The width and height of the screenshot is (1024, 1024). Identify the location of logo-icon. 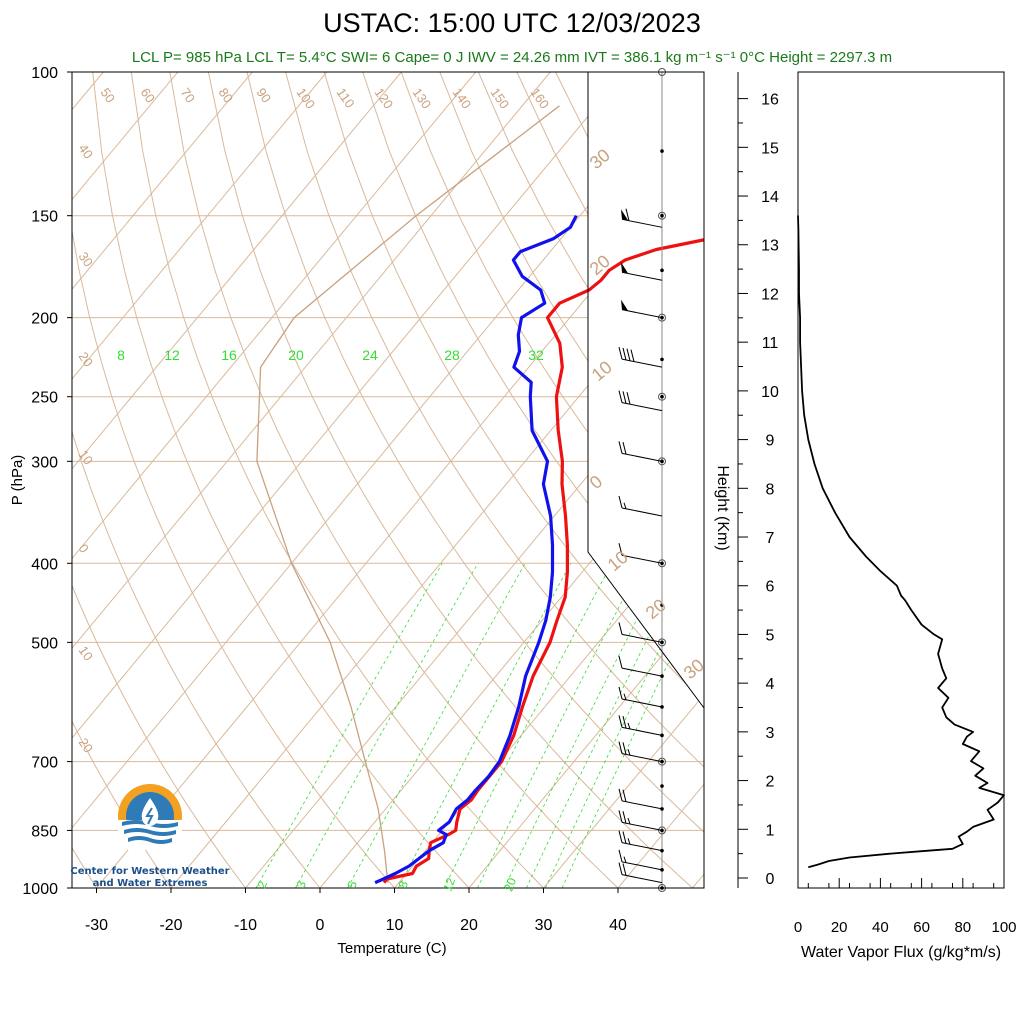
(150, 817).